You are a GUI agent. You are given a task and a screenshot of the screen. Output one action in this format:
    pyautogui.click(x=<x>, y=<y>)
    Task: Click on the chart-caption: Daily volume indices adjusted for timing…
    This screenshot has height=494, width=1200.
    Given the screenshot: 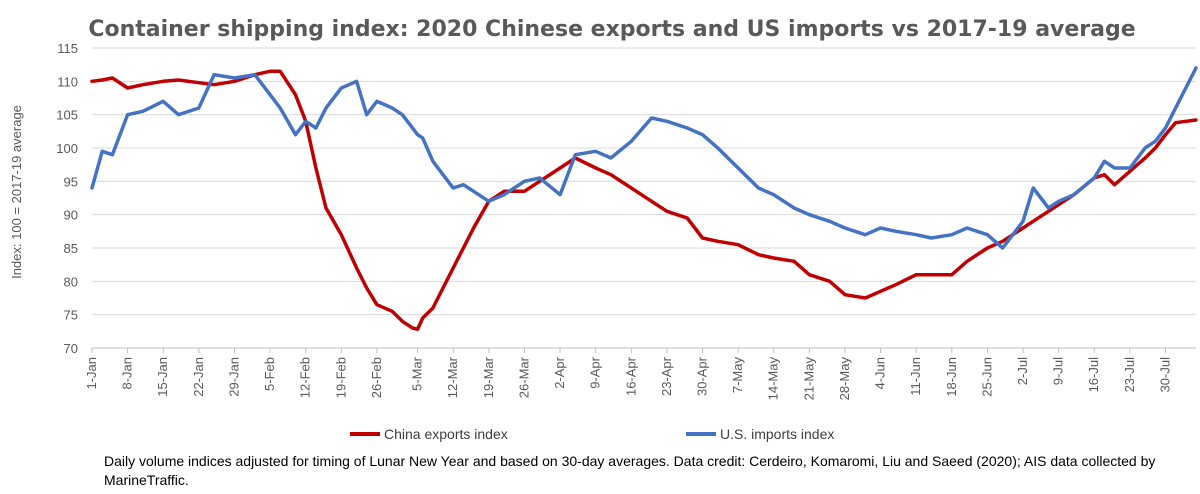 What is the action you would take?
    pyautogui.click(x=630, y=470)
    